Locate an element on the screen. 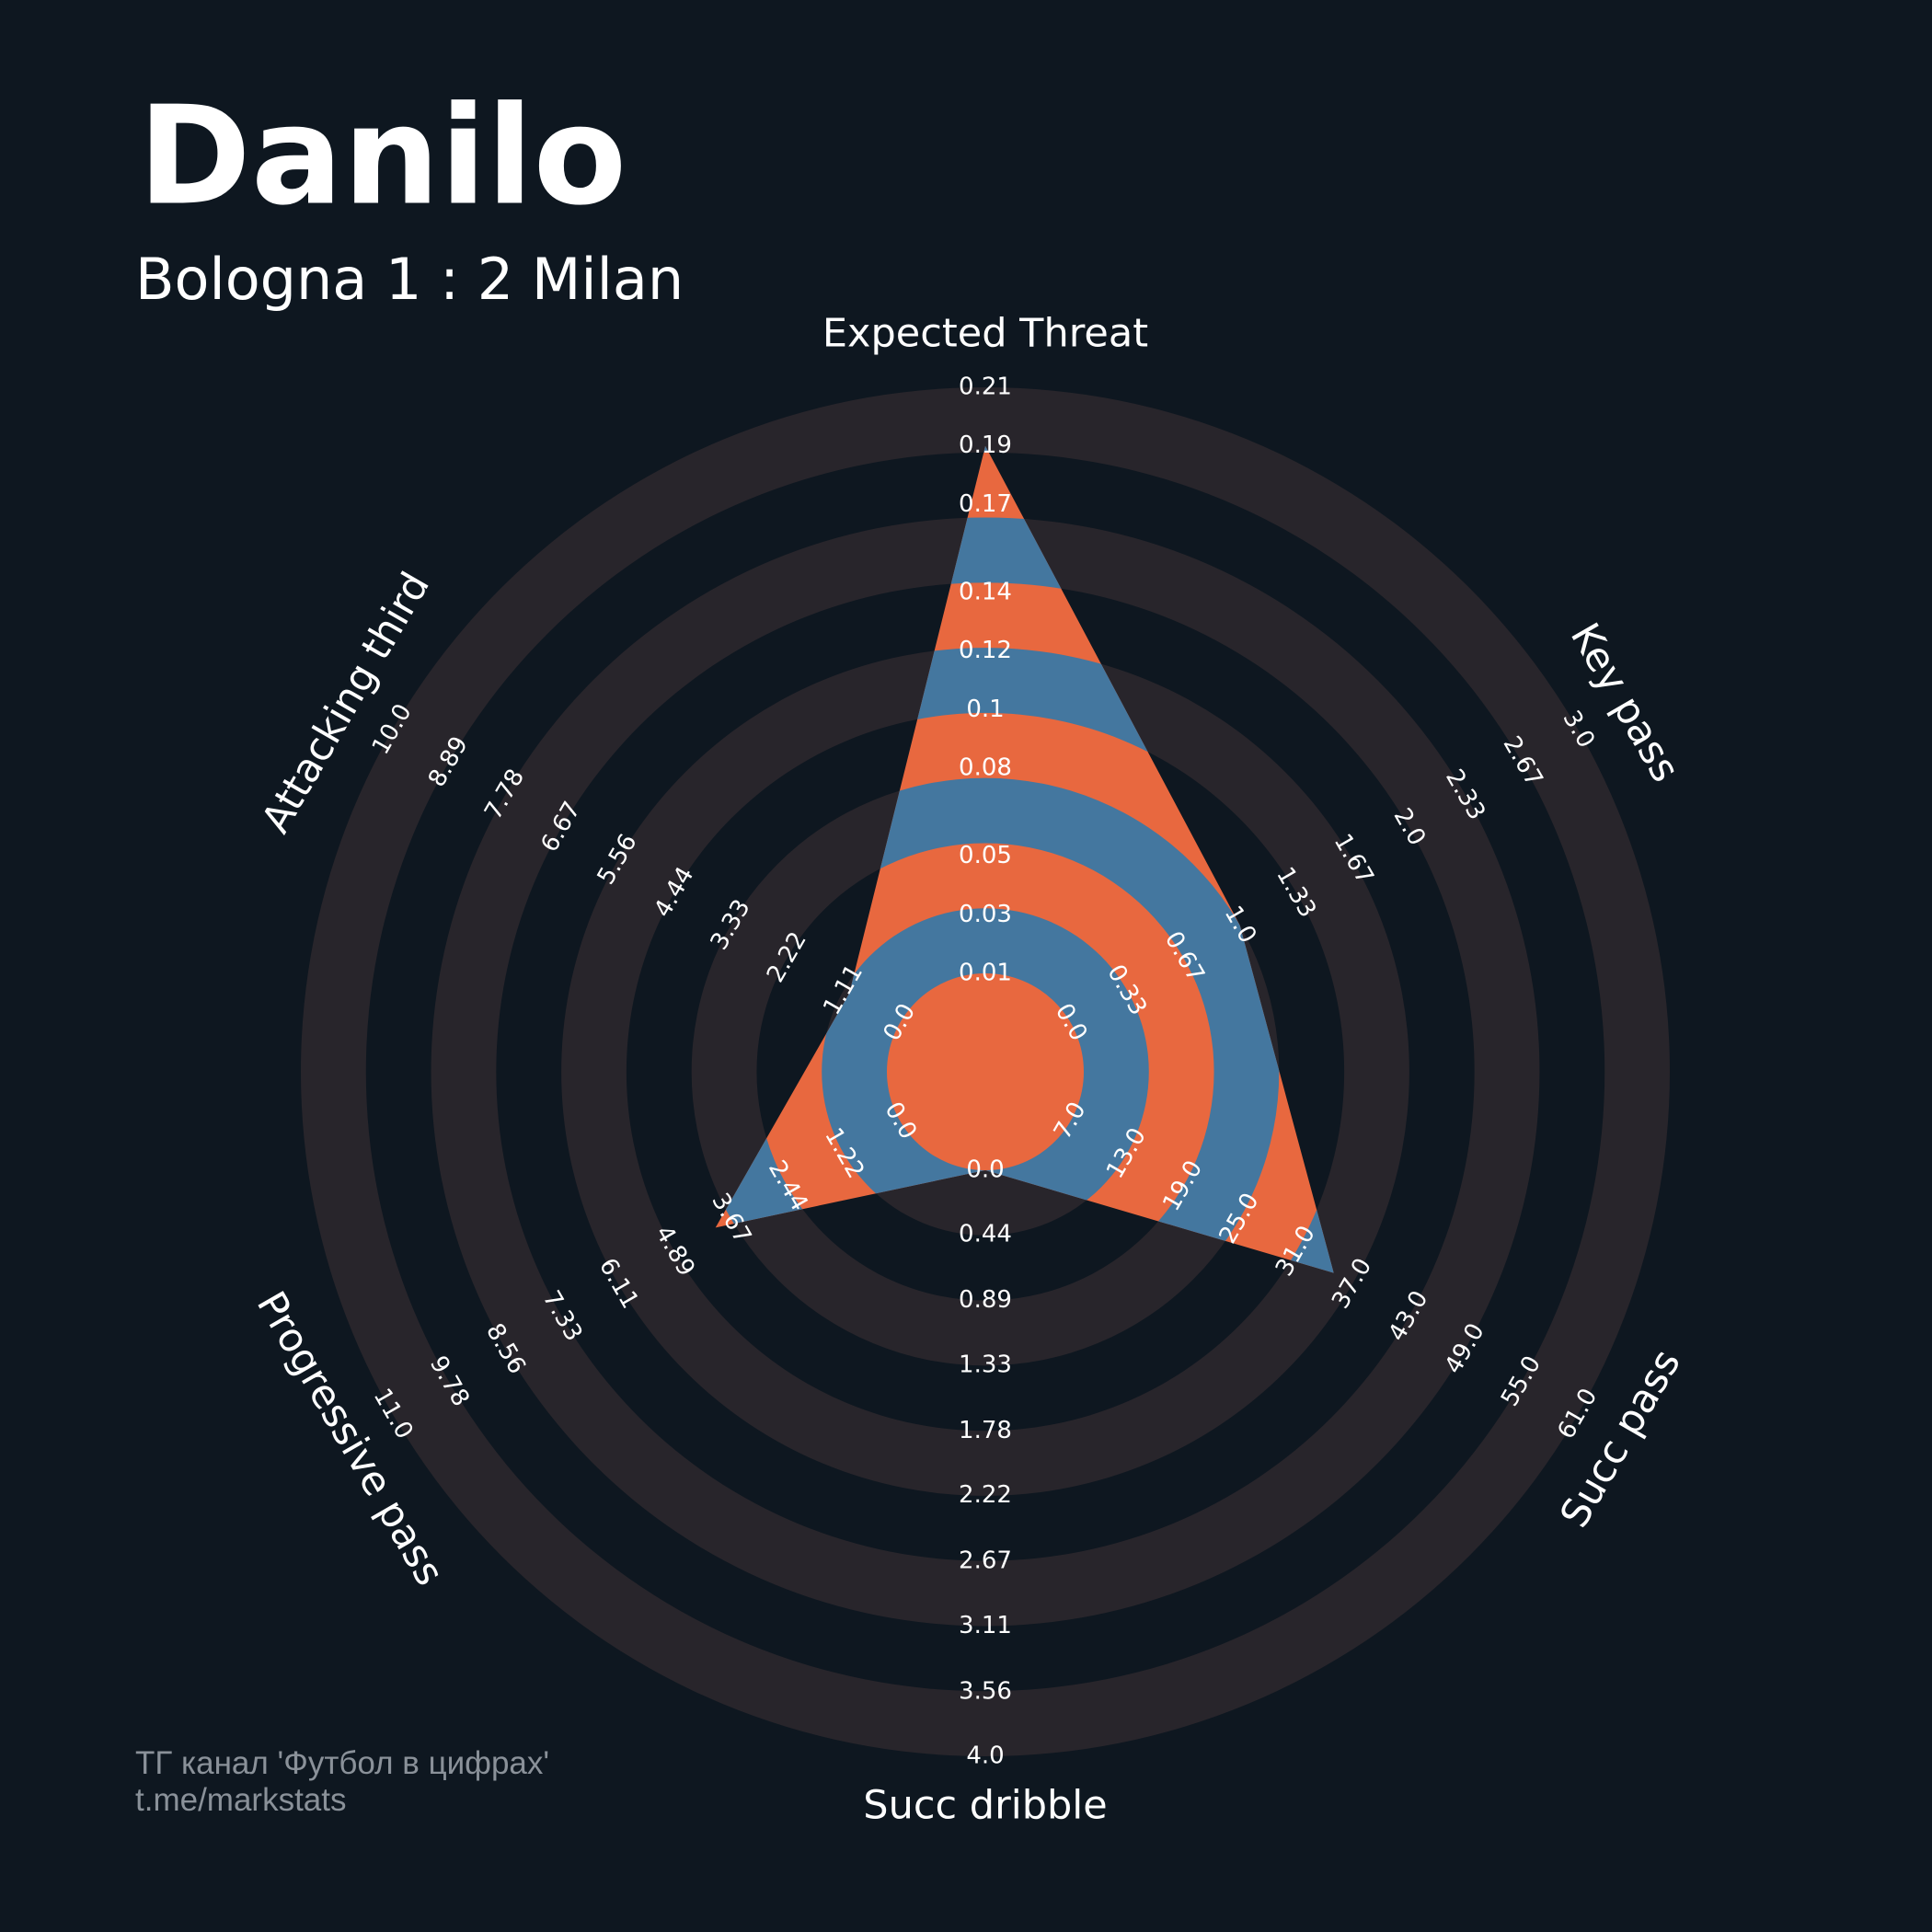  tick-label: 3.11 is located at coordinates (985, 1625).